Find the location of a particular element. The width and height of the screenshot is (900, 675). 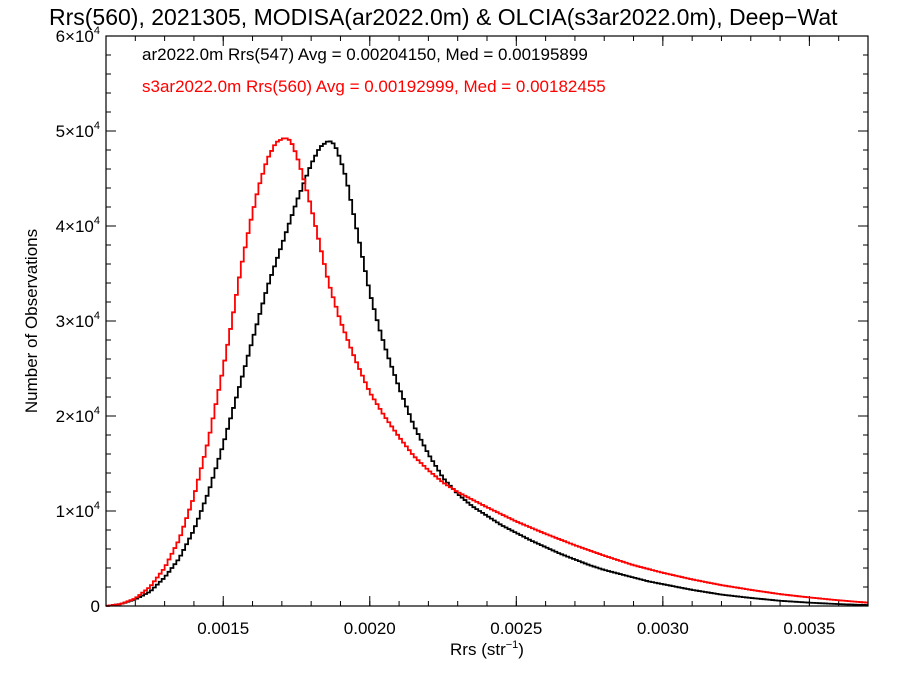

y-axis-label: Number of Observations is located at coordinates (31, 321).